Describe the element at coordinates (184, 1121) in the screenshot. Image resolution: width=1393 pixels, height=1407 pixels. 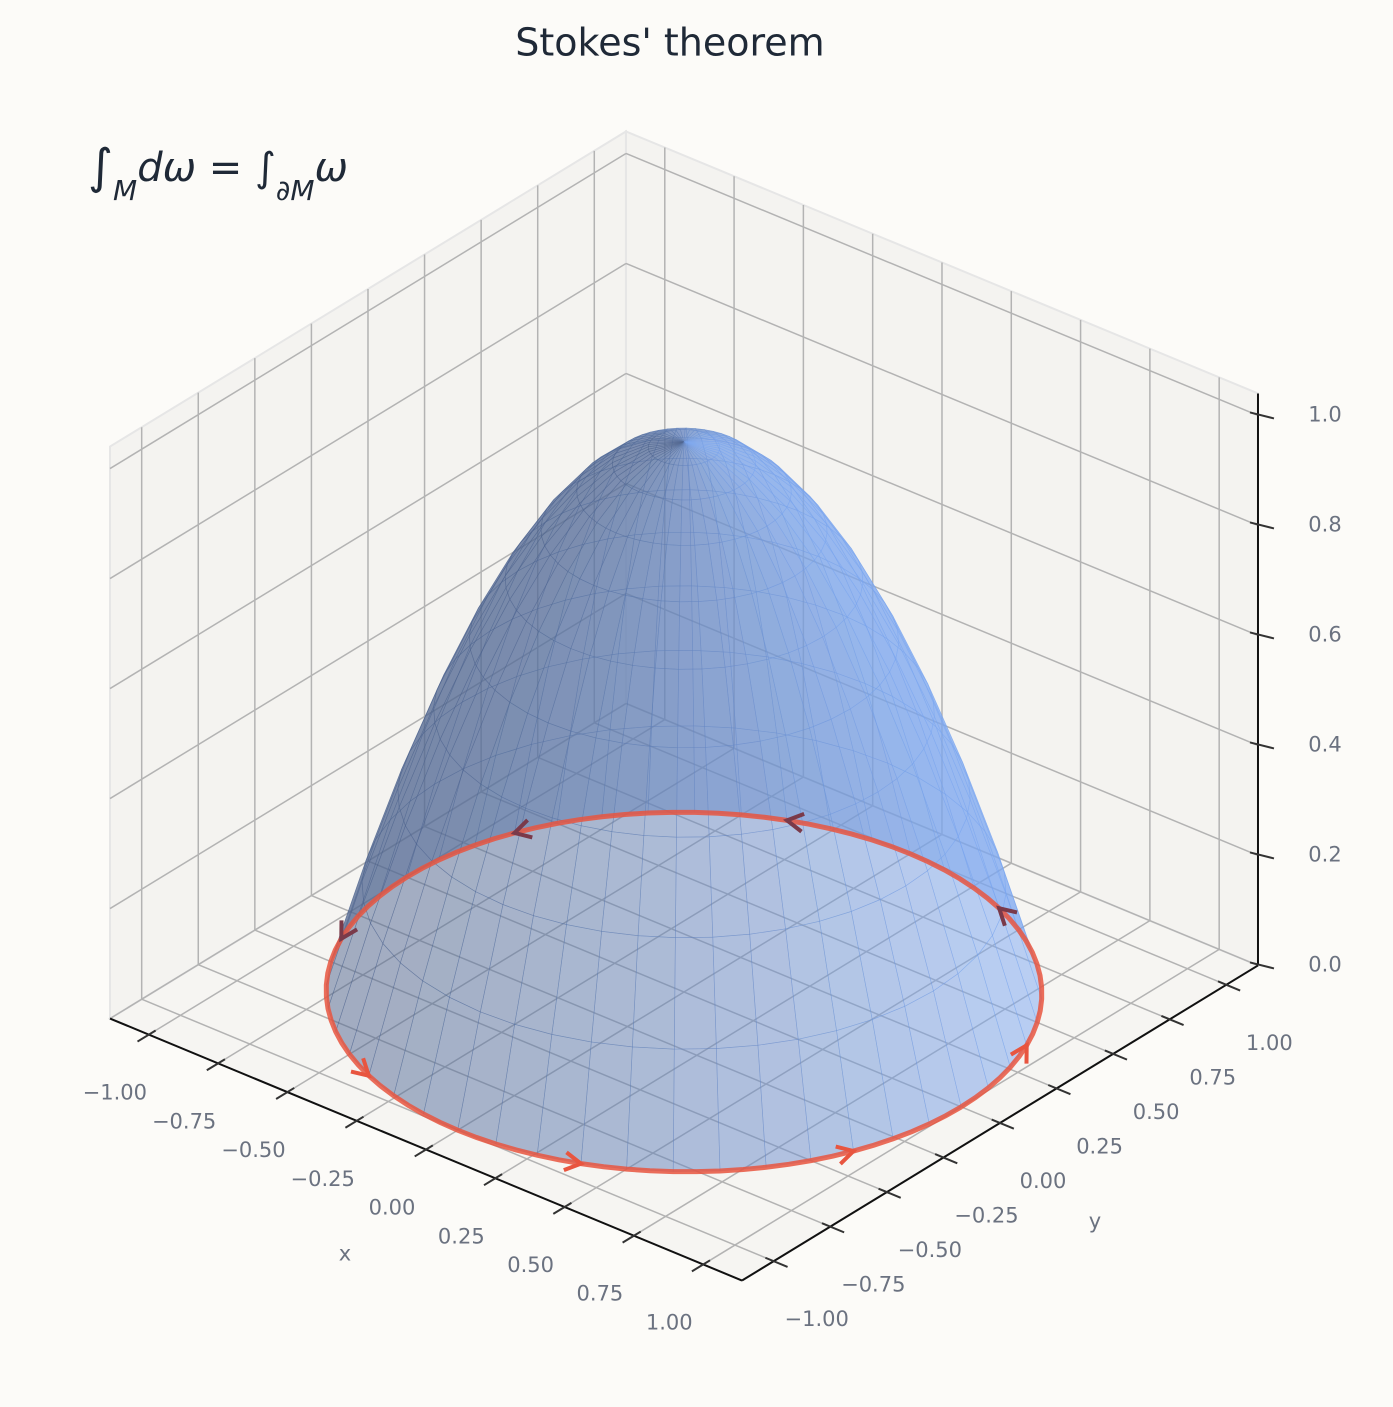
I see `x-tick-label: −0.75` at that location.